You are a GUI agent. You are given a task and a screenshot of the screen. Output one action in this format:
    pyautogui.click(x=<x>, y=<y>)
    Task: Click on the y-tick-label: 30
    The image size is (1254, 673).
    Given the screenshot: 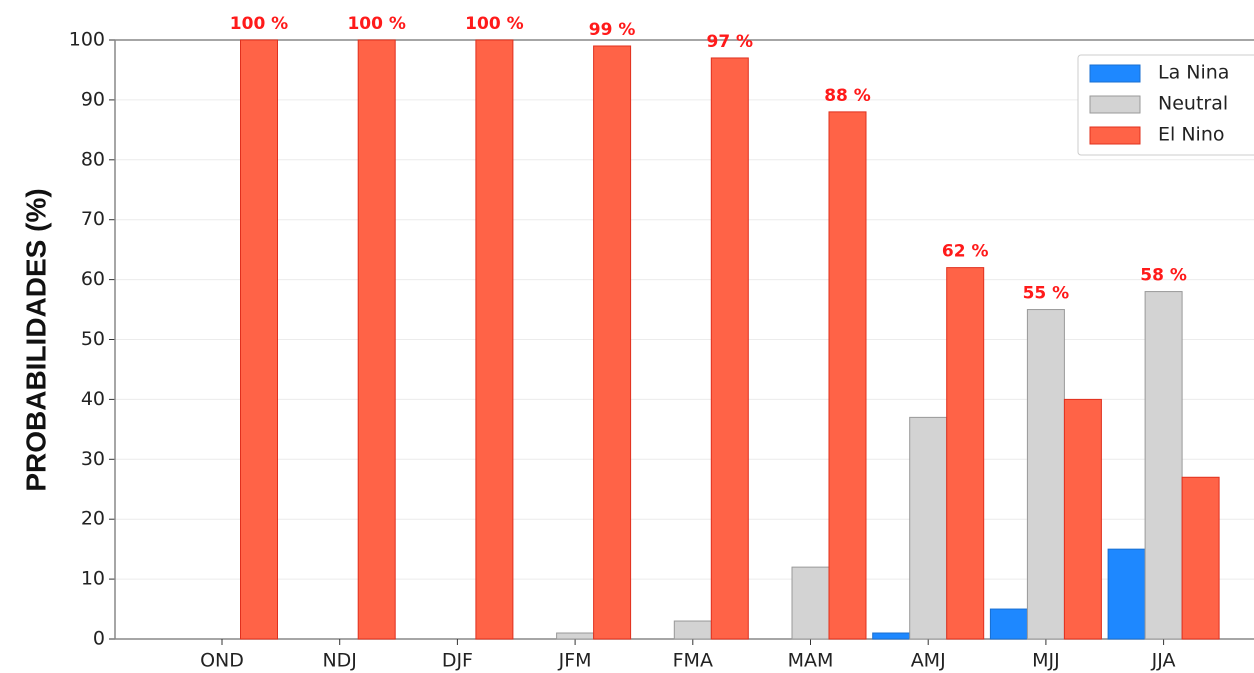 What is the action you would take?
    pyautogui.click(x=93, y=459)
    